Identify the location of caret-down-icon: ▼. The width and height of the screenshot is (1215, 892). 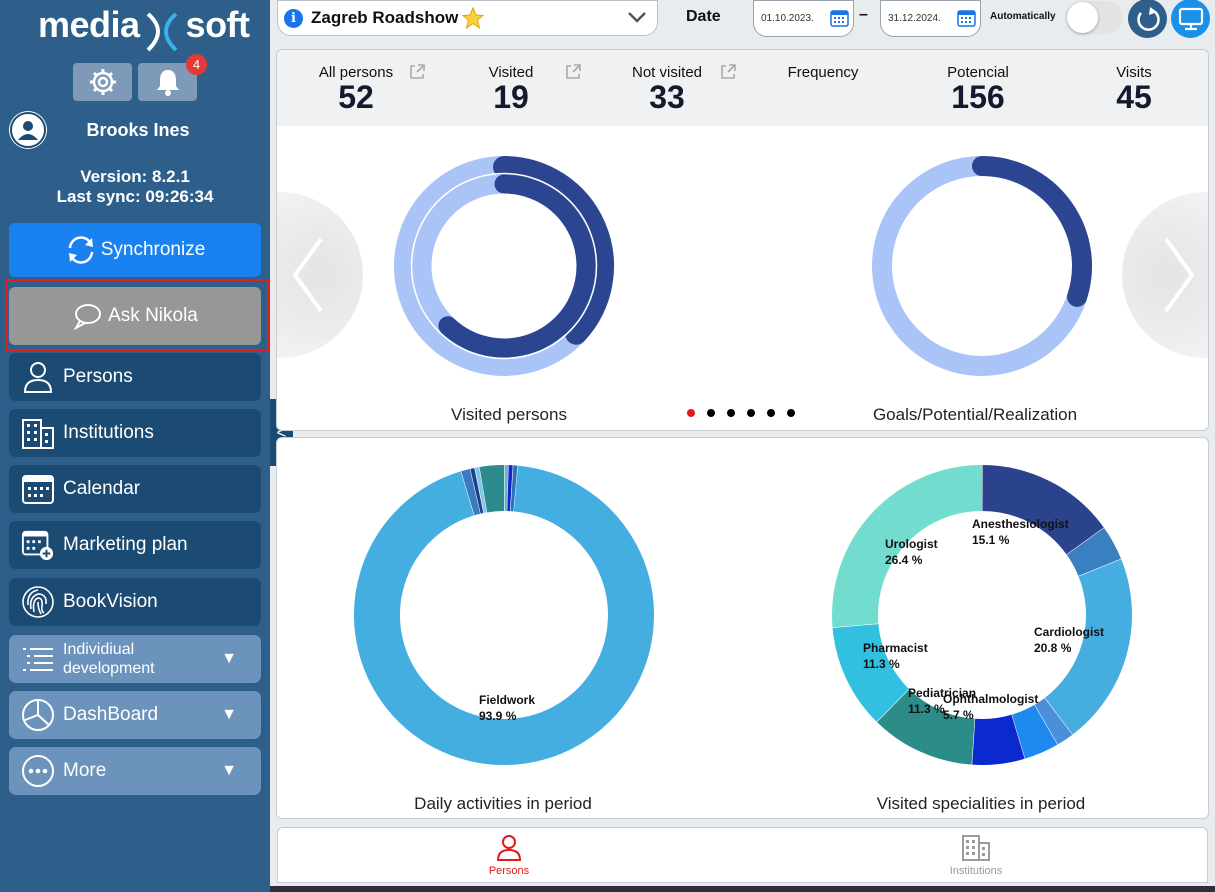
(229, 714).